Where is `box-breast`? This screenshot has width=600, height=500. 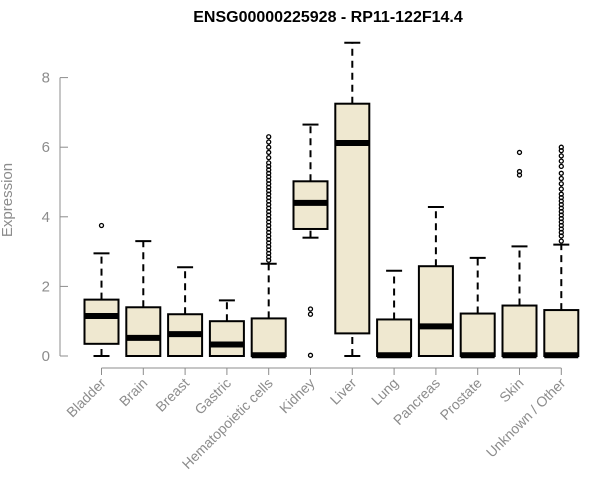 box-breast is located at coordinates (185, 311).